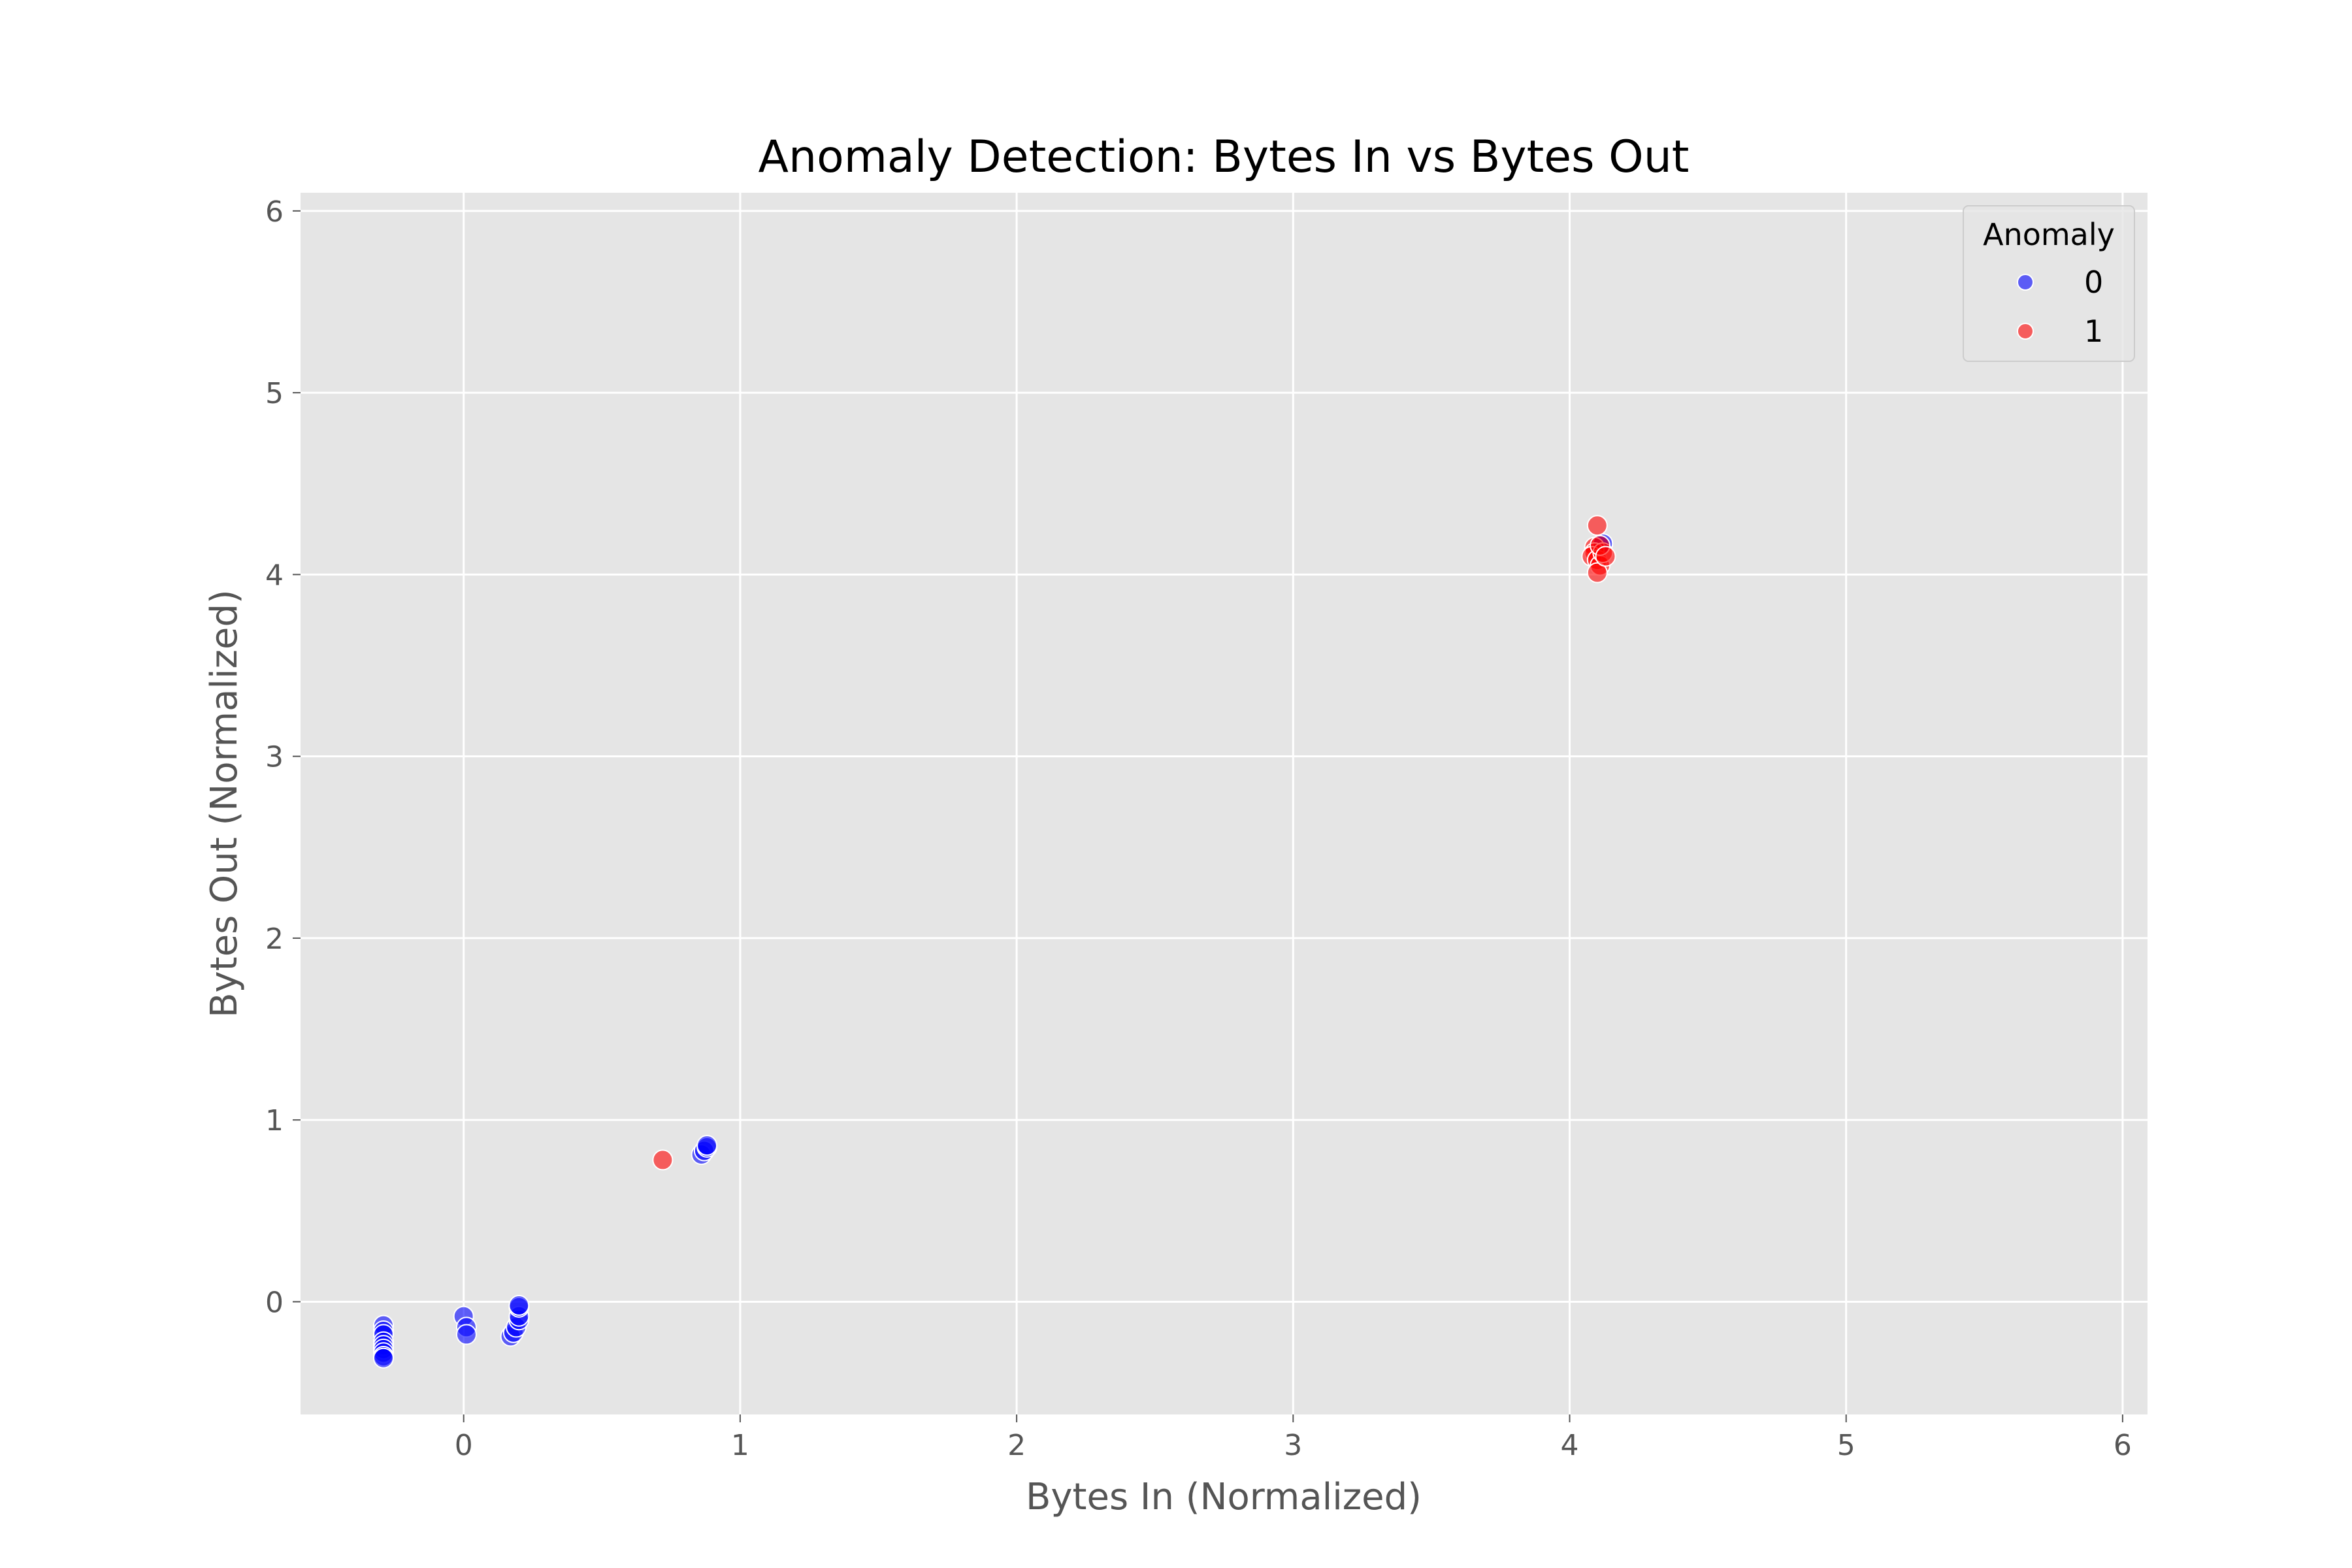 This screenshot has width=2352, height=1568. Describe the element at coordinates (274, 575) in the screenshot. I see `y-tick-label: 4` at that location.